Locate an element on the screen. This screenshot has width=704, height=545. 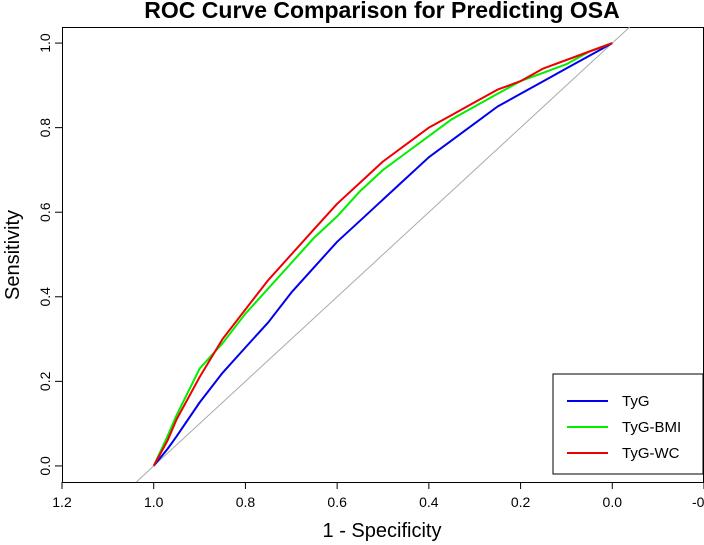
x-axis-label: 1 - Specificity is located at coordinates (382, 531).